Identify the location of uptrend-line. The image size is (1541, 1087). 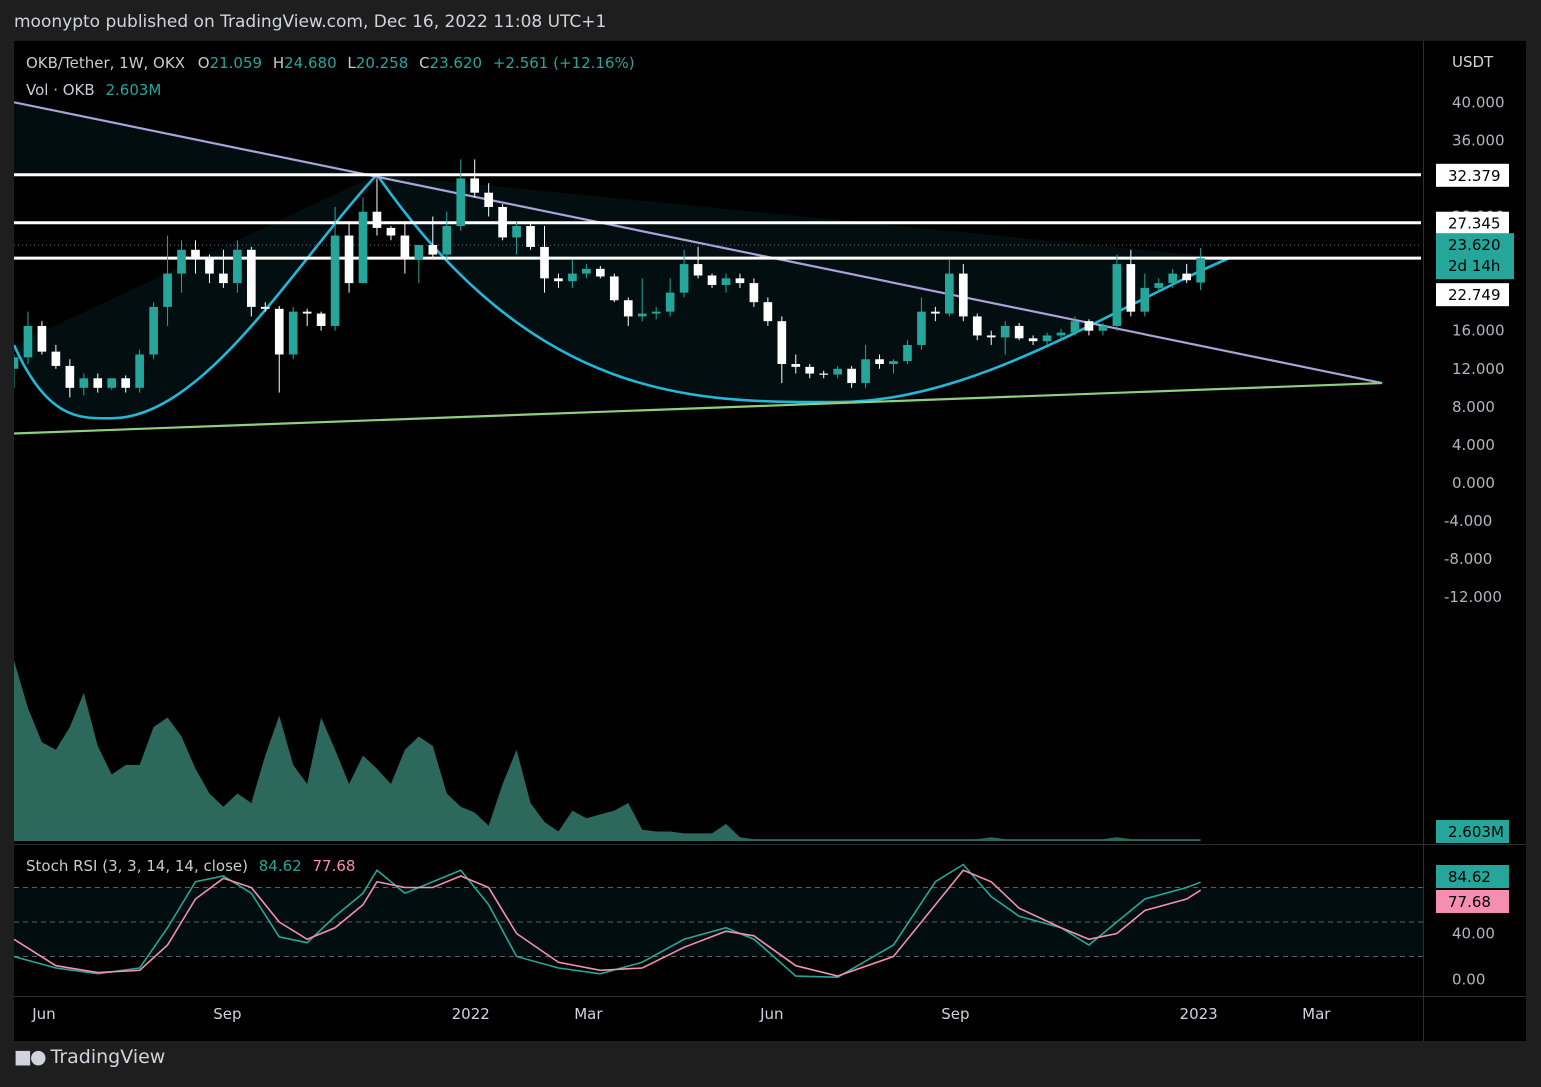
(698, 408).